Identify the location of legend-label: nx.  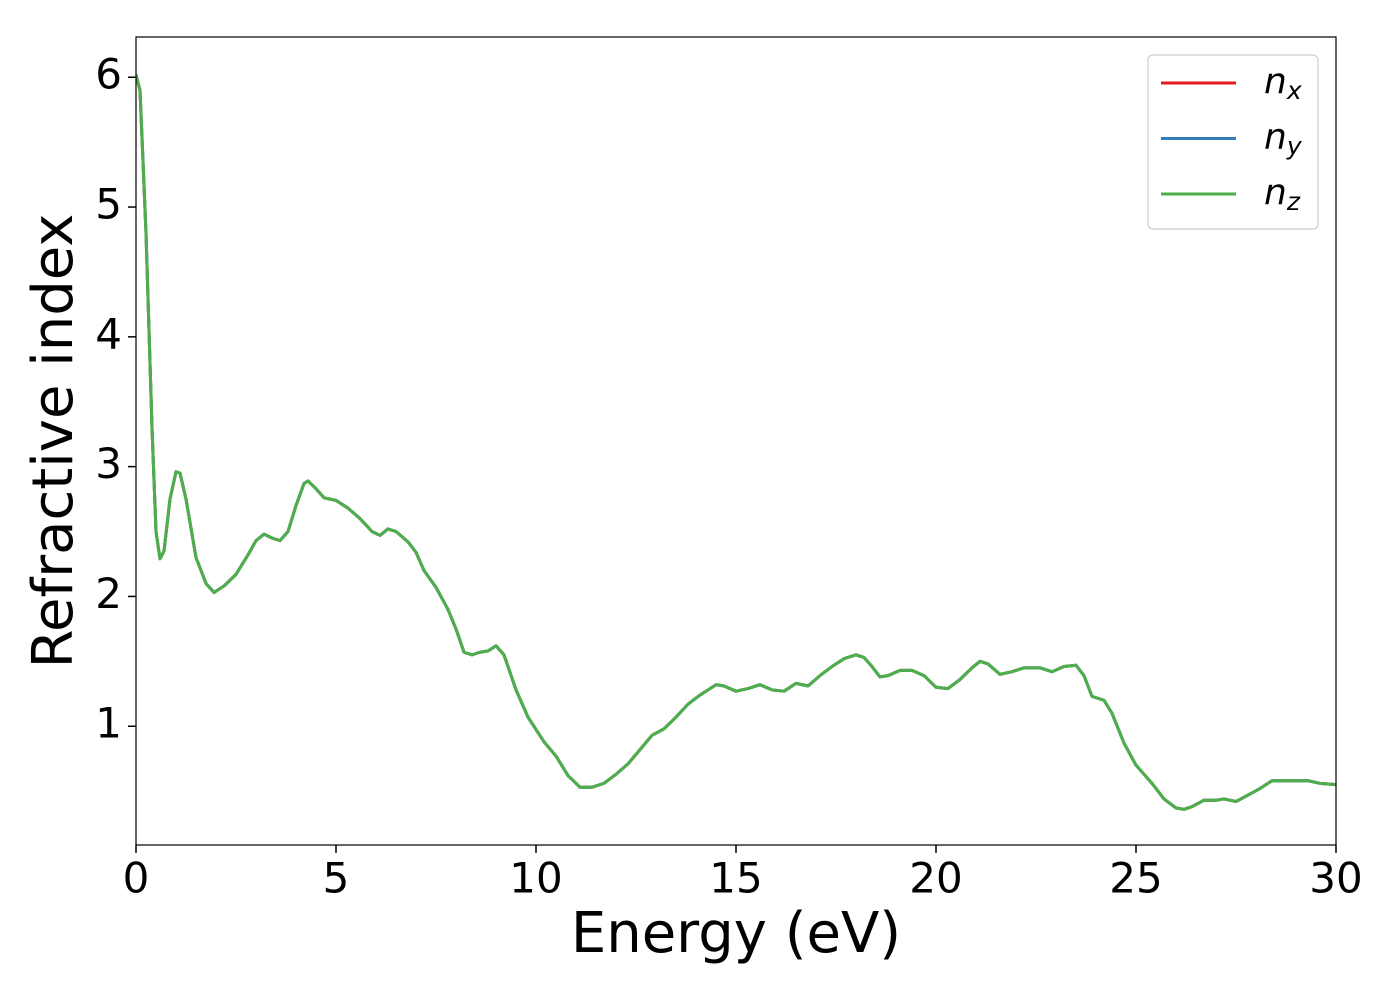
(1283, 83).